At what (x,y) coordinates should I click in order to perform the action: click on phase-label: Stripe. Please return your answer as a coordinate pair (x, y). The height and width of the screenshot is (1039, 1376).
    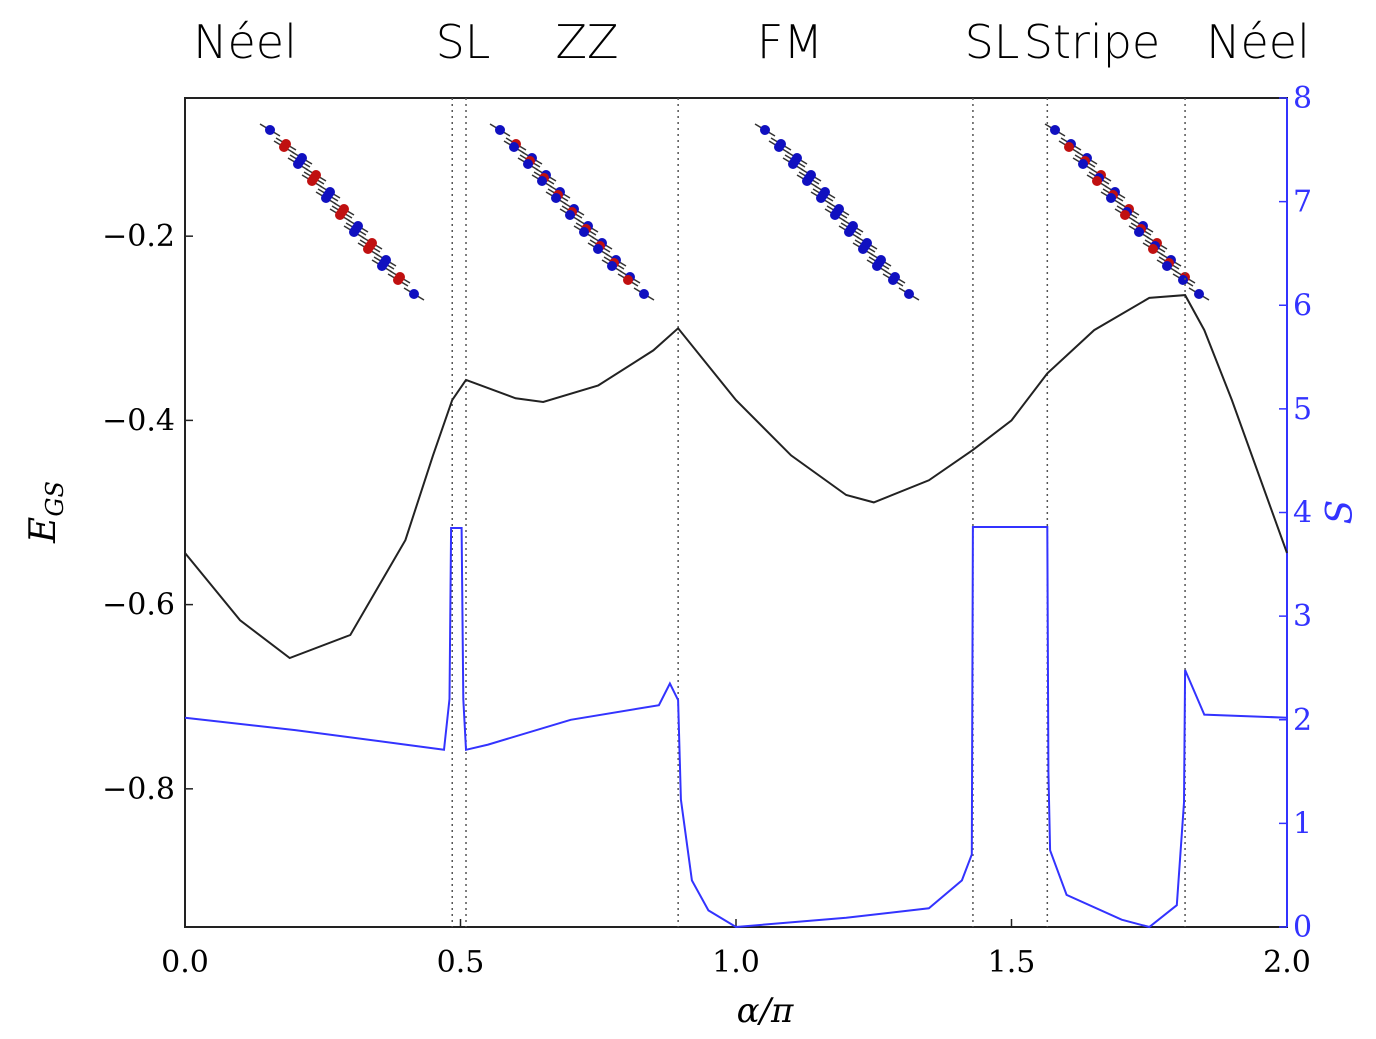
    Looking at the image, I should click on (1092, 42).